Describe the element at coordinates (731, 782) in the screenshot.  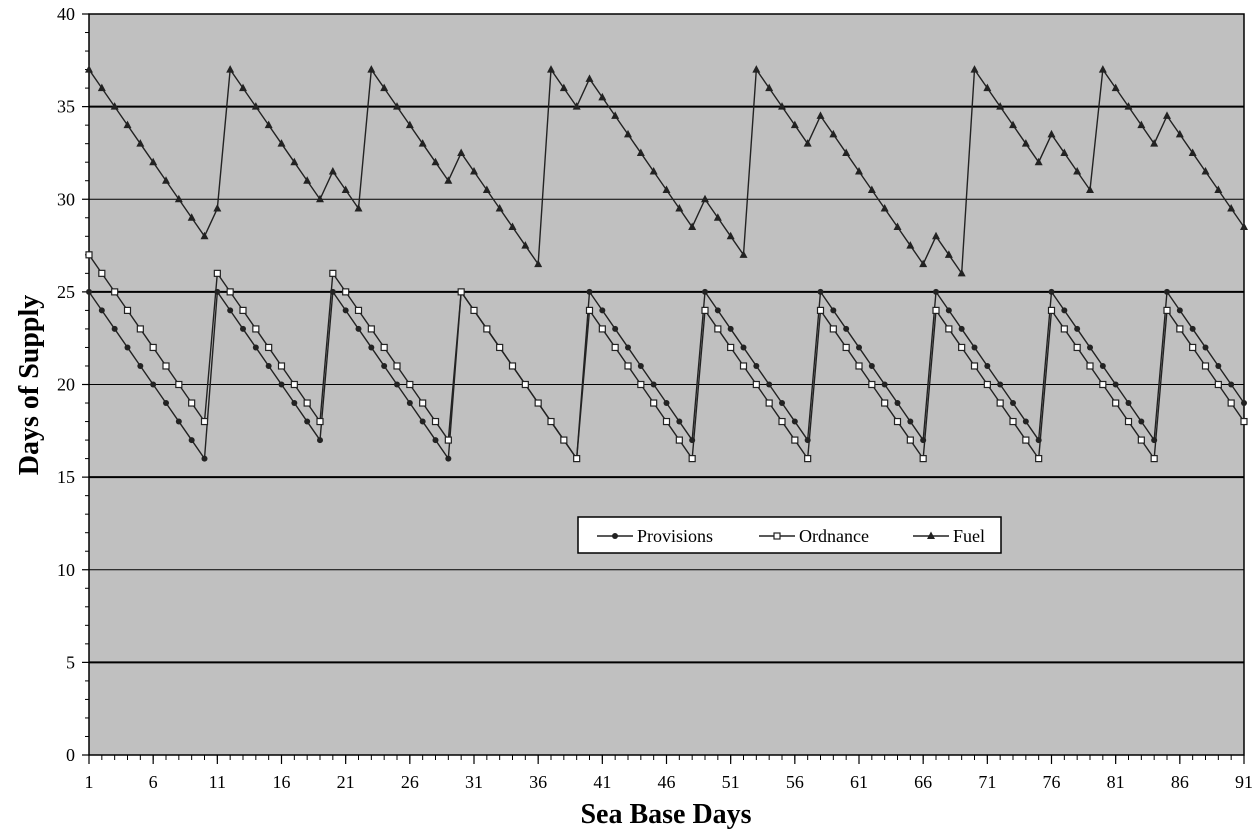
I see `x-tick-label: 51` at that location.